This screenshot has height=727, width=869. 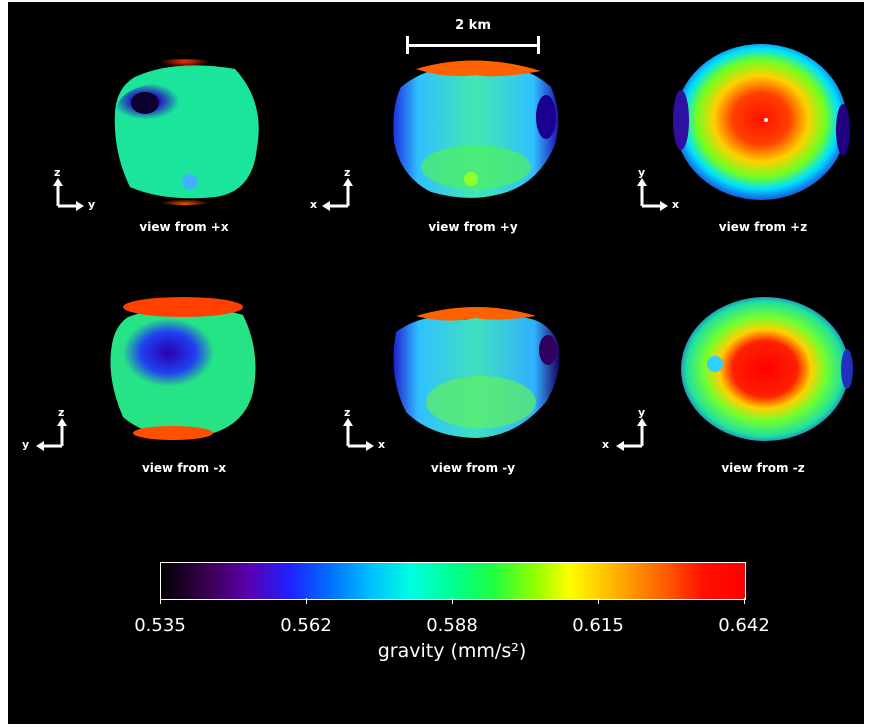 What do you see at coordinates (160, 625) in the screenshot?
I see `colorbar-tick-label: 0.535` at bounding box center [160, 625].